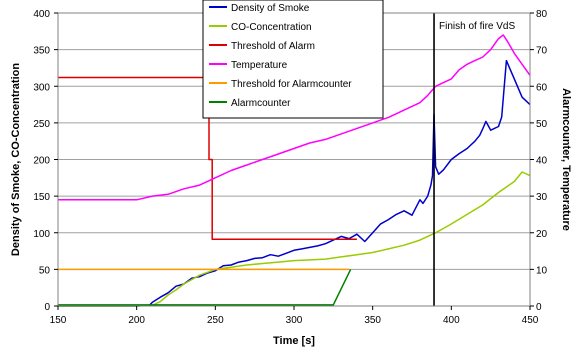  I want to click on left-tick-label: 0, so click(47, 307).